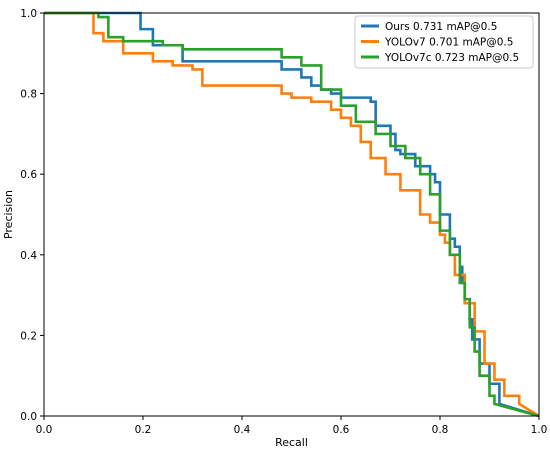 The width and height of the screenshot is (550, 452). Describe the element at coordinates (451, 58) in the screenshot. I see `legend-entry-2: YOLOv7c 0.723 mAP@0.5` at that location.